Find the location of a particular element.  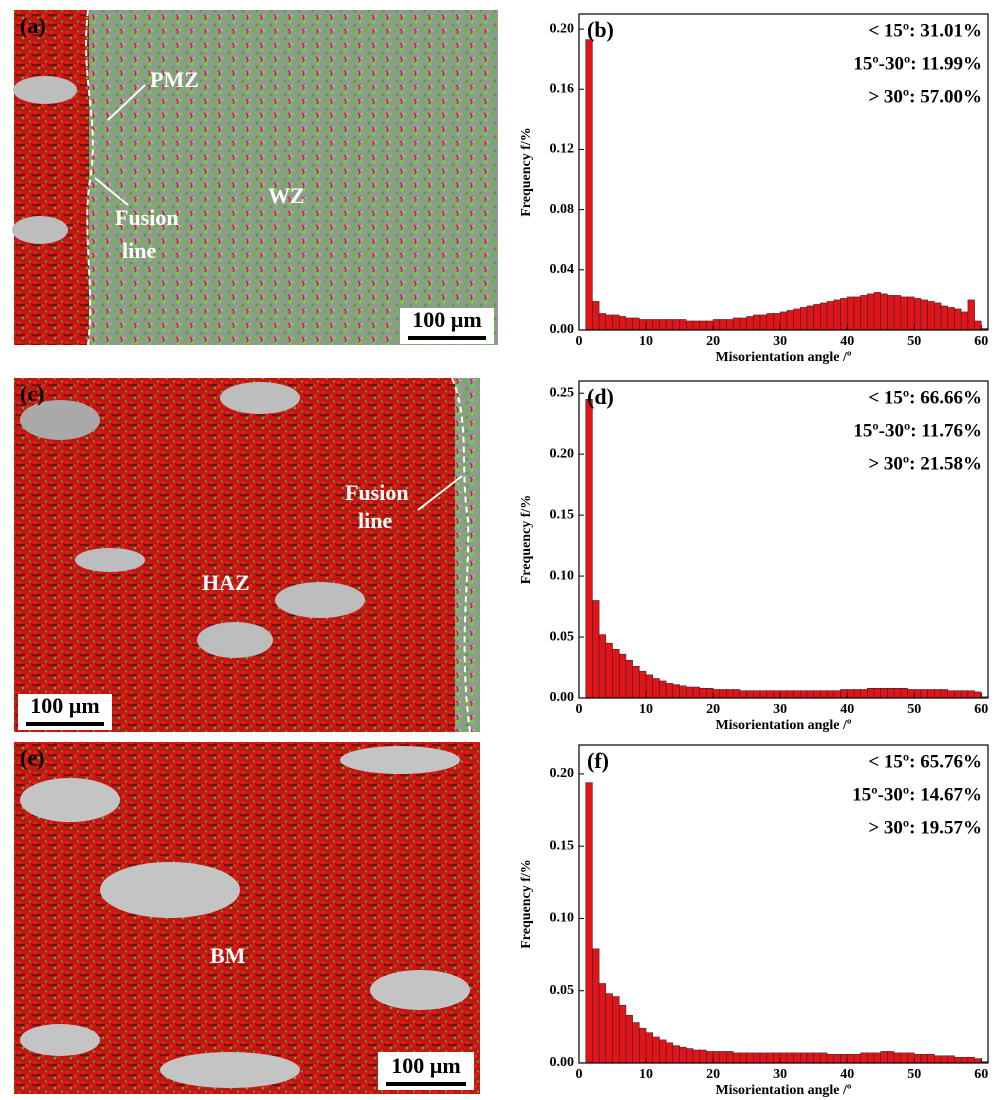

x-tick-label: 10 is located at coordinates (646, 709).